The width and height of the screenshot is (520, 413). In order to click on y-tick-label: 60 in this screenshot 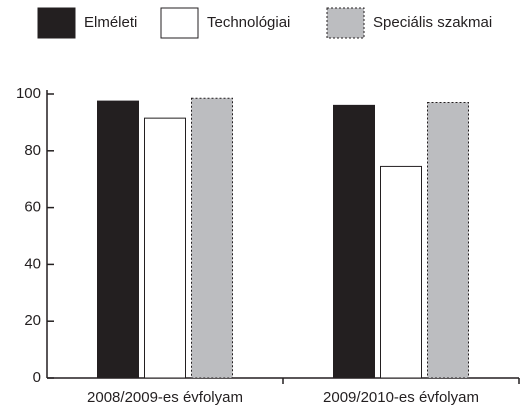, I will do `click(32, 207)`.